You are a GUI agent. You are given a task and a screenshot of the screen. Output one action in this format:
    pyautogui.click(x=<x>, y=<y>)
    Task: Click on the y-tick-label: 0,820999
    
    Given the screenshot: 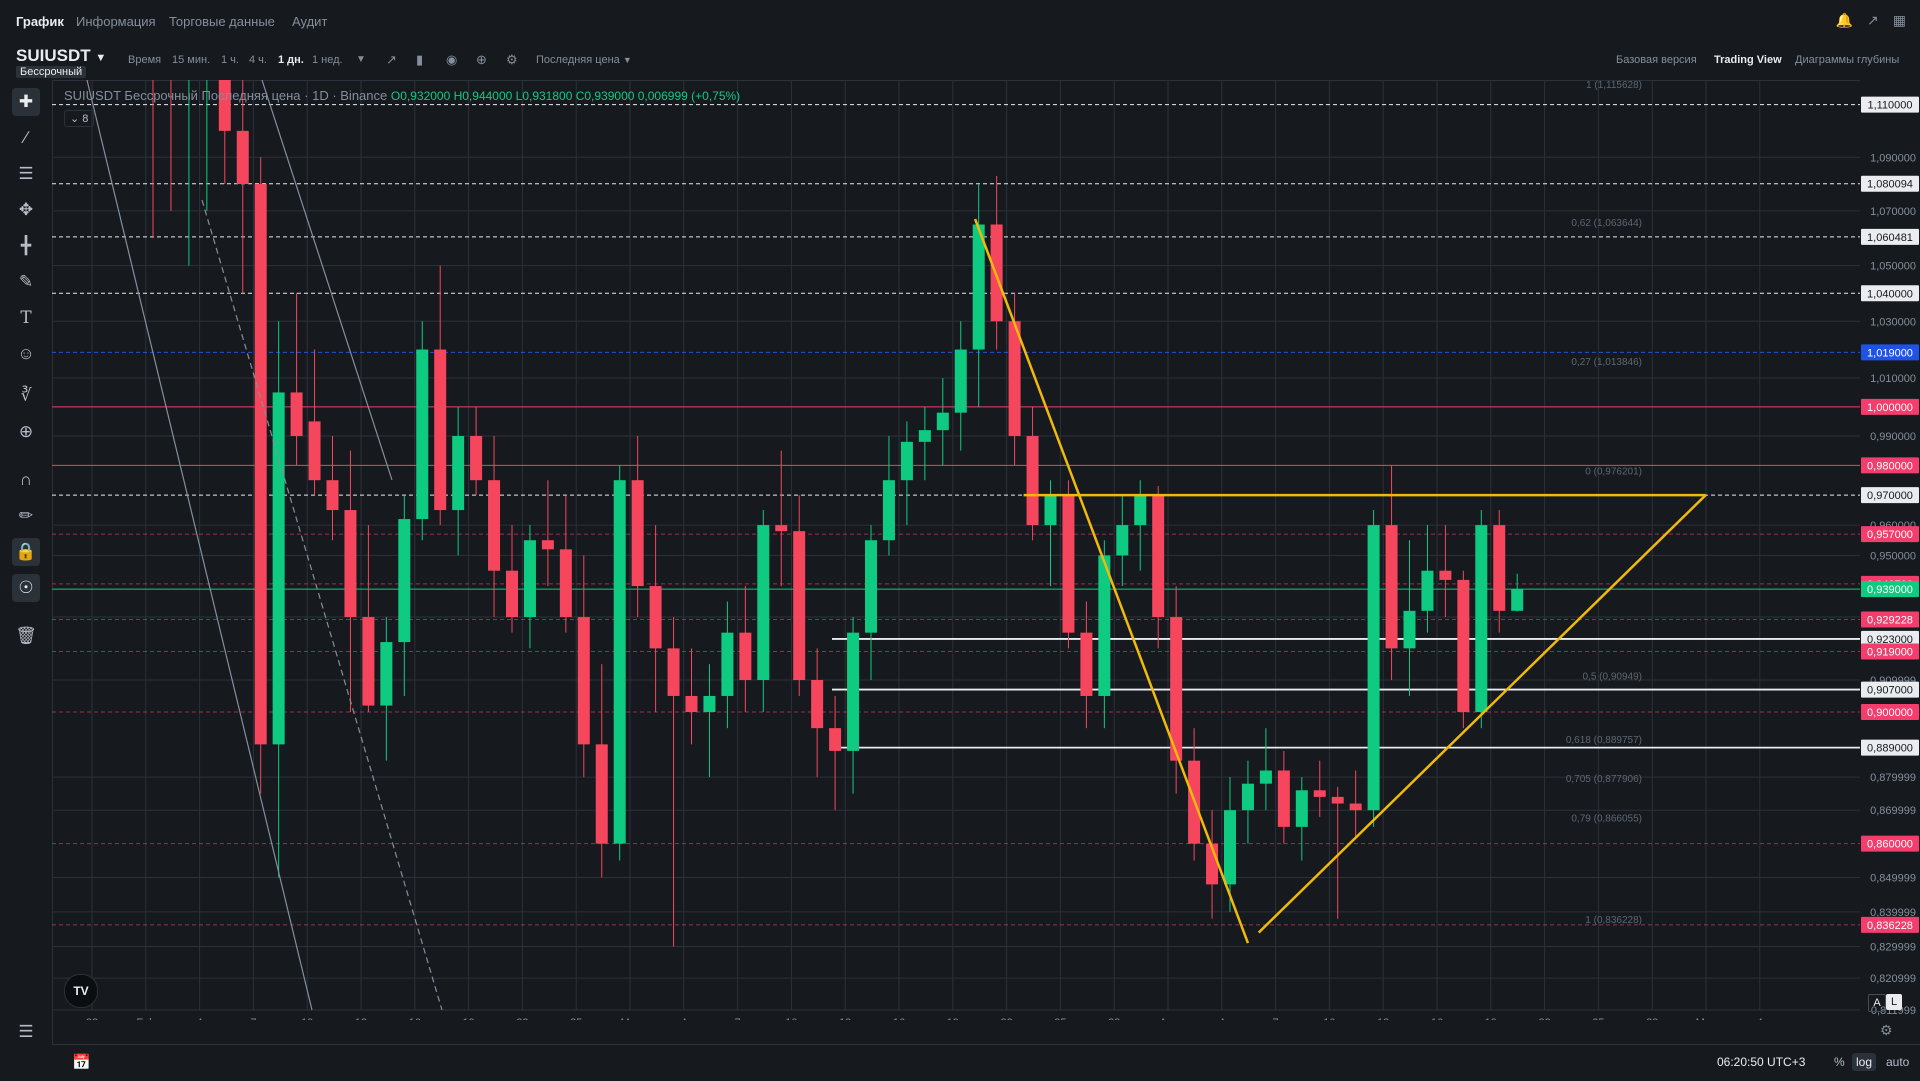 What is the action you would take?
    pyautogui.click(x=1893, y=979)
    